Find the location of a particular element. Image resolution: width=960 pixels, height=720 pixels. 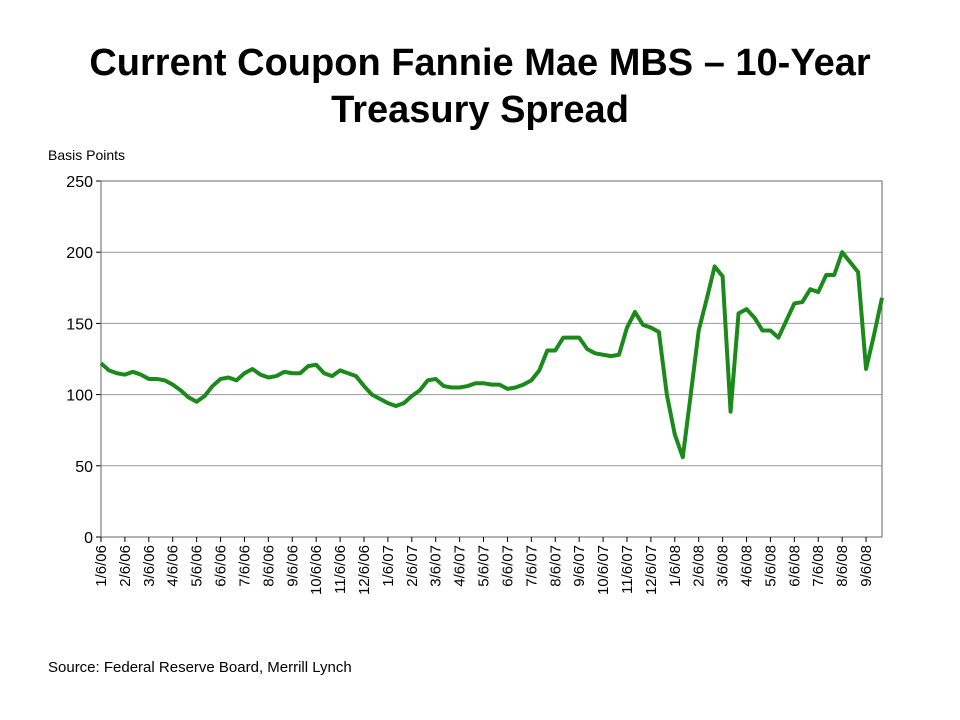

x-tick-label: 4/6/06 is located at coordinates (173, 566).